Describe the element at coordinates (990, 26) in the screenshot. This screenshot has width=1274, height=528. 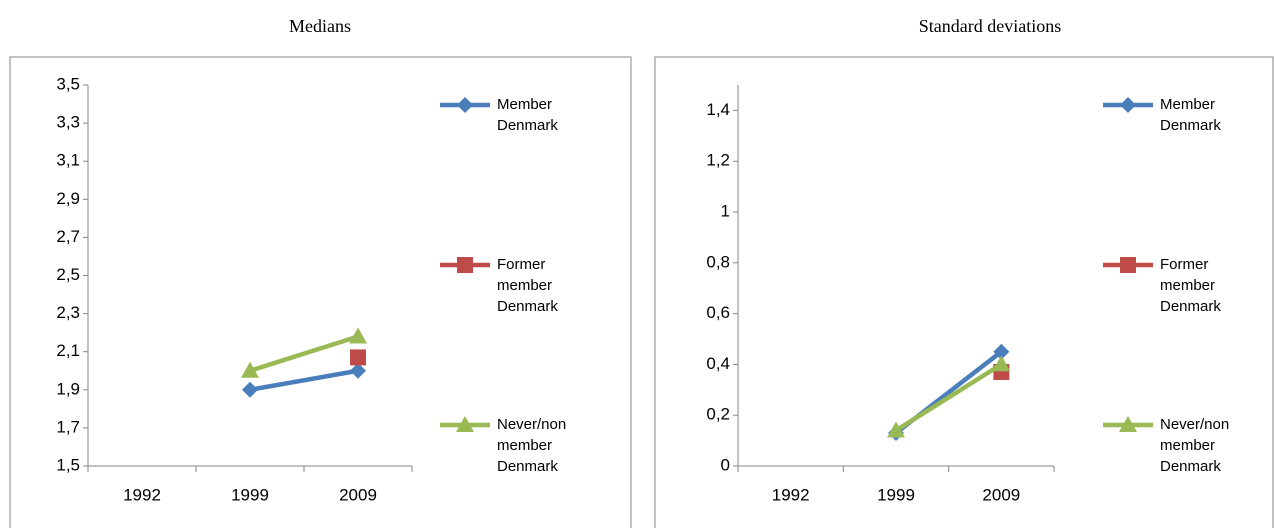
I see `chart-title: Standard deviations` at that location.